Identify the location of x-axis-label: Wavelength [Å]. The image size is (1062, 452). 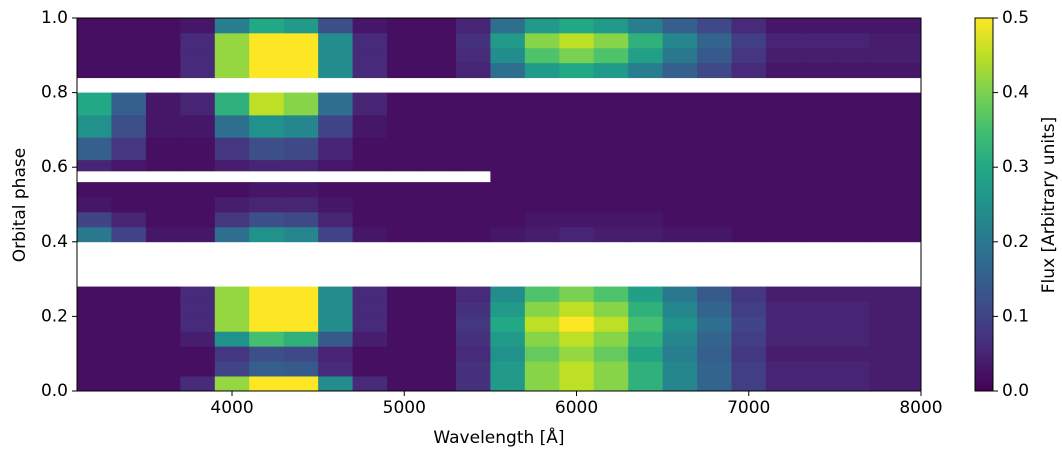
(498, 437).